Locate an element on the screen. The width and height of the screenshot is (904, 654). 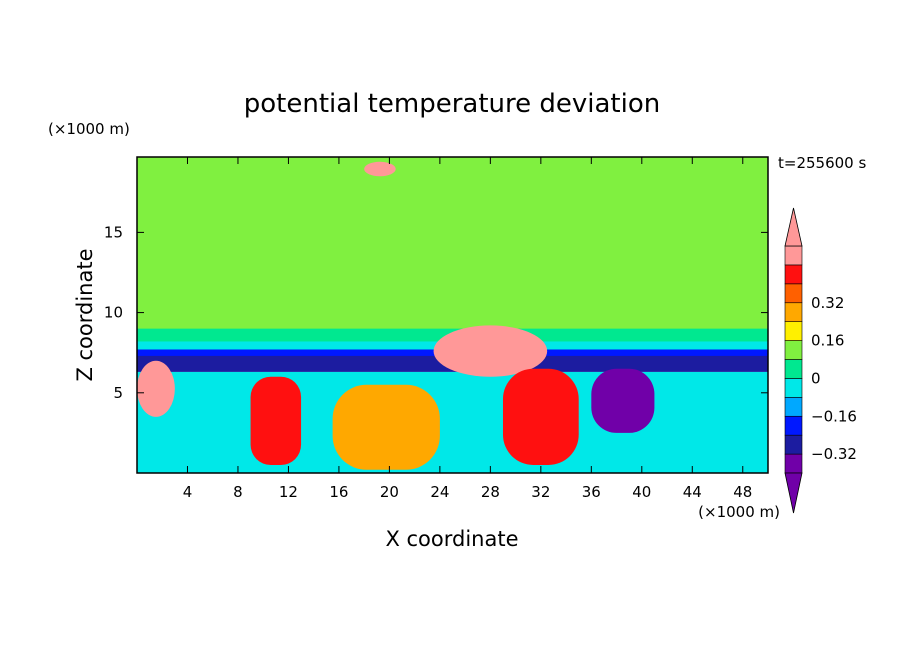
colorbar: −0.32 −0.16 0 0.16 0.32 is located at coordinates (820, 360).